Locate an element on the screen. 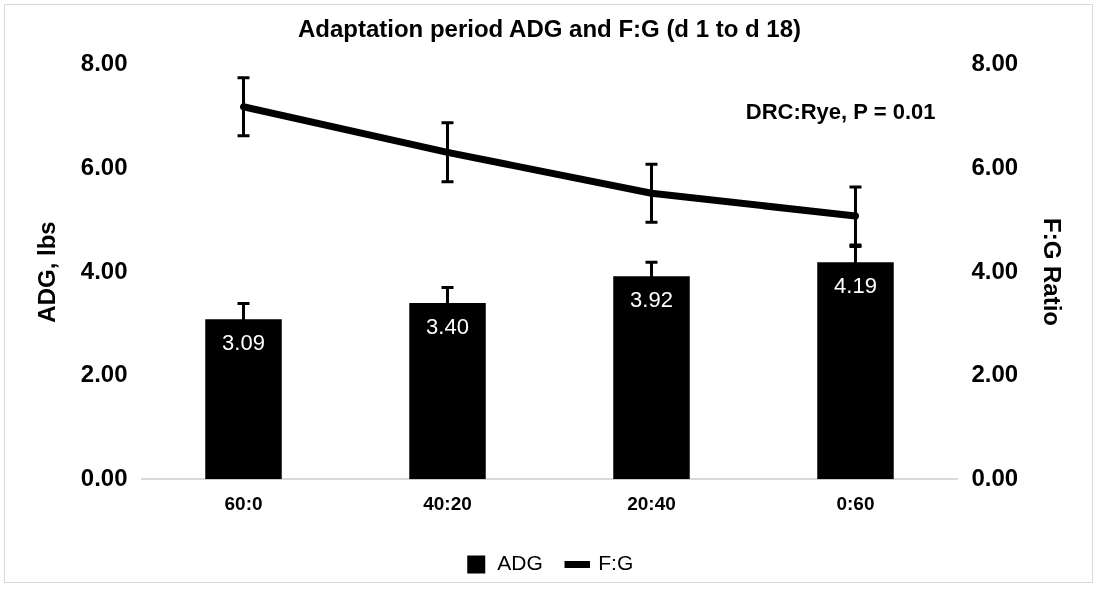 The height and width of the screenshot is (589, 1099). x-tick-label: 40:20 is located at coordinates (447, 503).